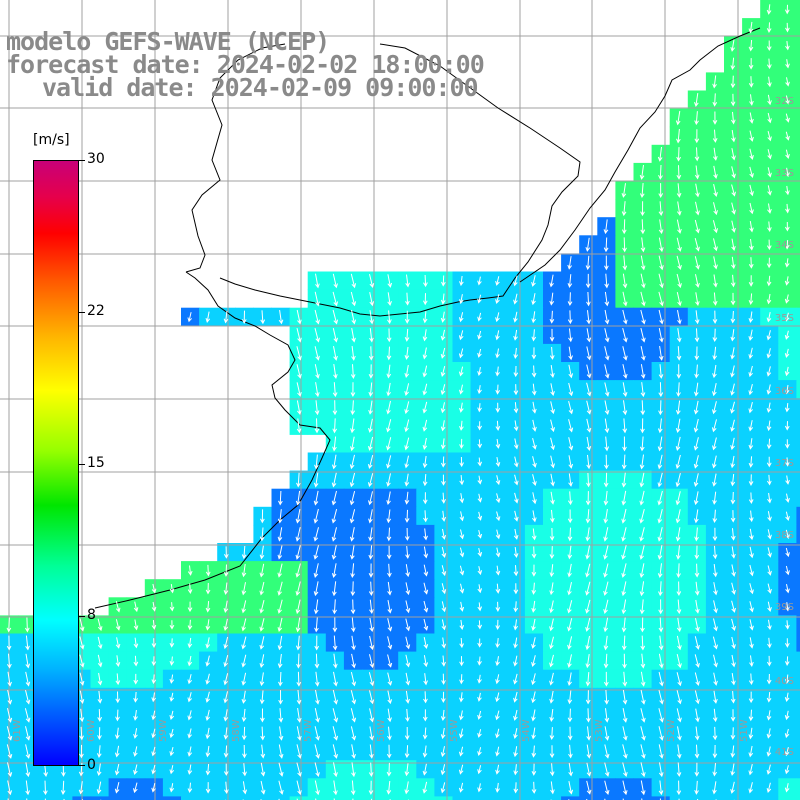 This screenshot has width=800, height=800. What do you see at coordinates (51, 140) in the screenshot?
I see `colorbar-unit: [m/s]` at bounding box center [51, 140].